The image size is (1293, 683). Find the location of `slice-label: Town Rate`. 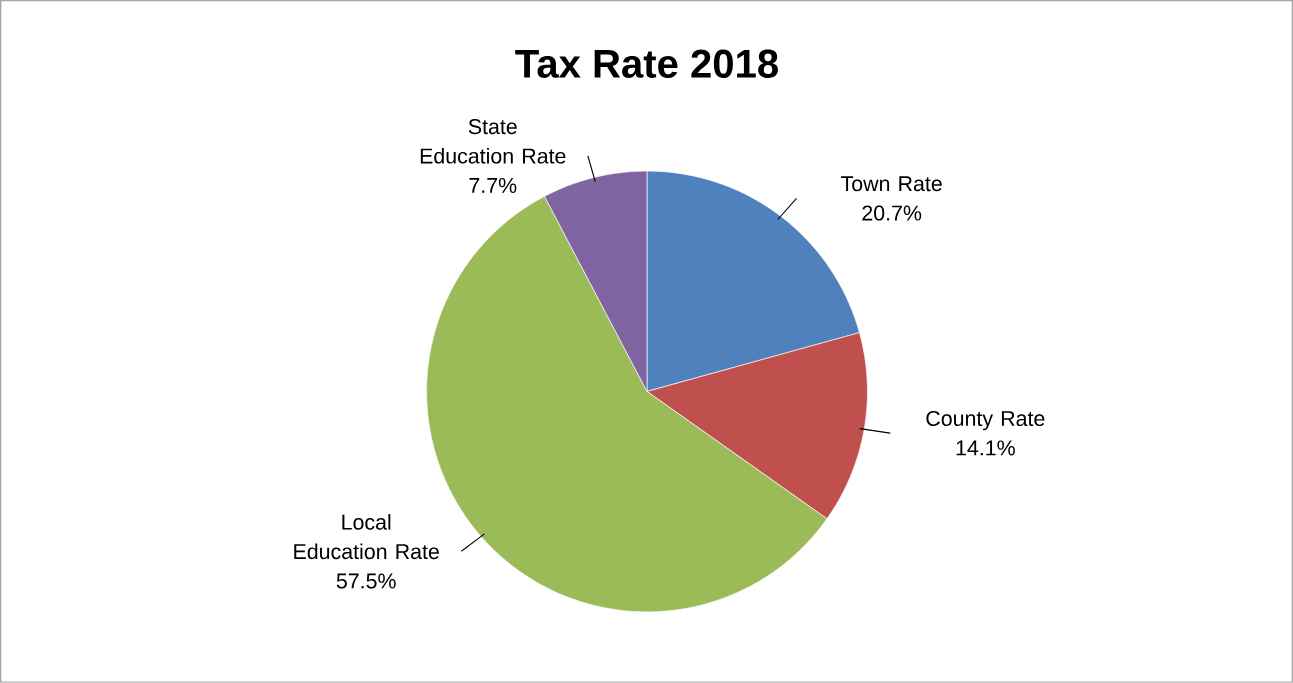

slice-label: Town Rate is located at coordinates (891, 184).